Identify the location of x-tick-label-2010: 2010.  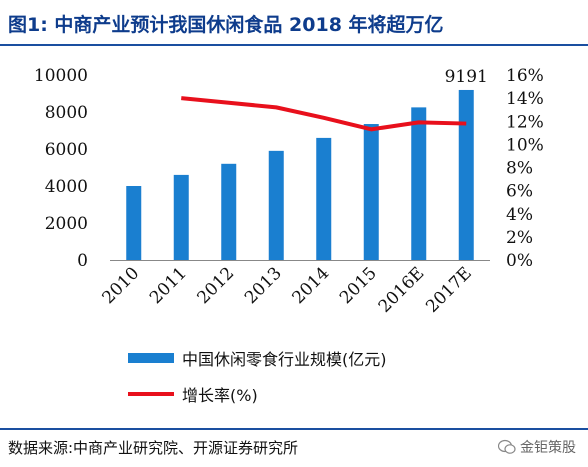
(121, 285).